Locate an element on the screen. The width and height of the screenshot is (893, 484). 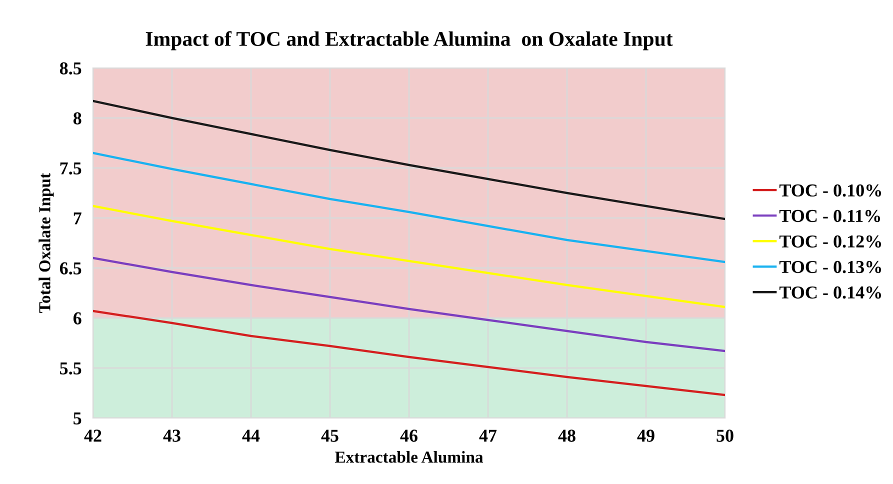
x-axis-title: Extractable Alumina is located at coordinates (409, 457).